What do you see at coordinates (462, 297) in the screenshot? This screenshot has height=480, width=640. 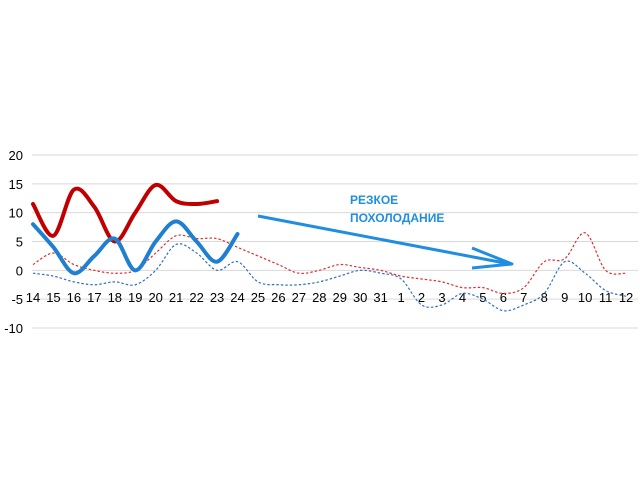 I see `x-tick-label: 4` at bounding box center [462, 297].